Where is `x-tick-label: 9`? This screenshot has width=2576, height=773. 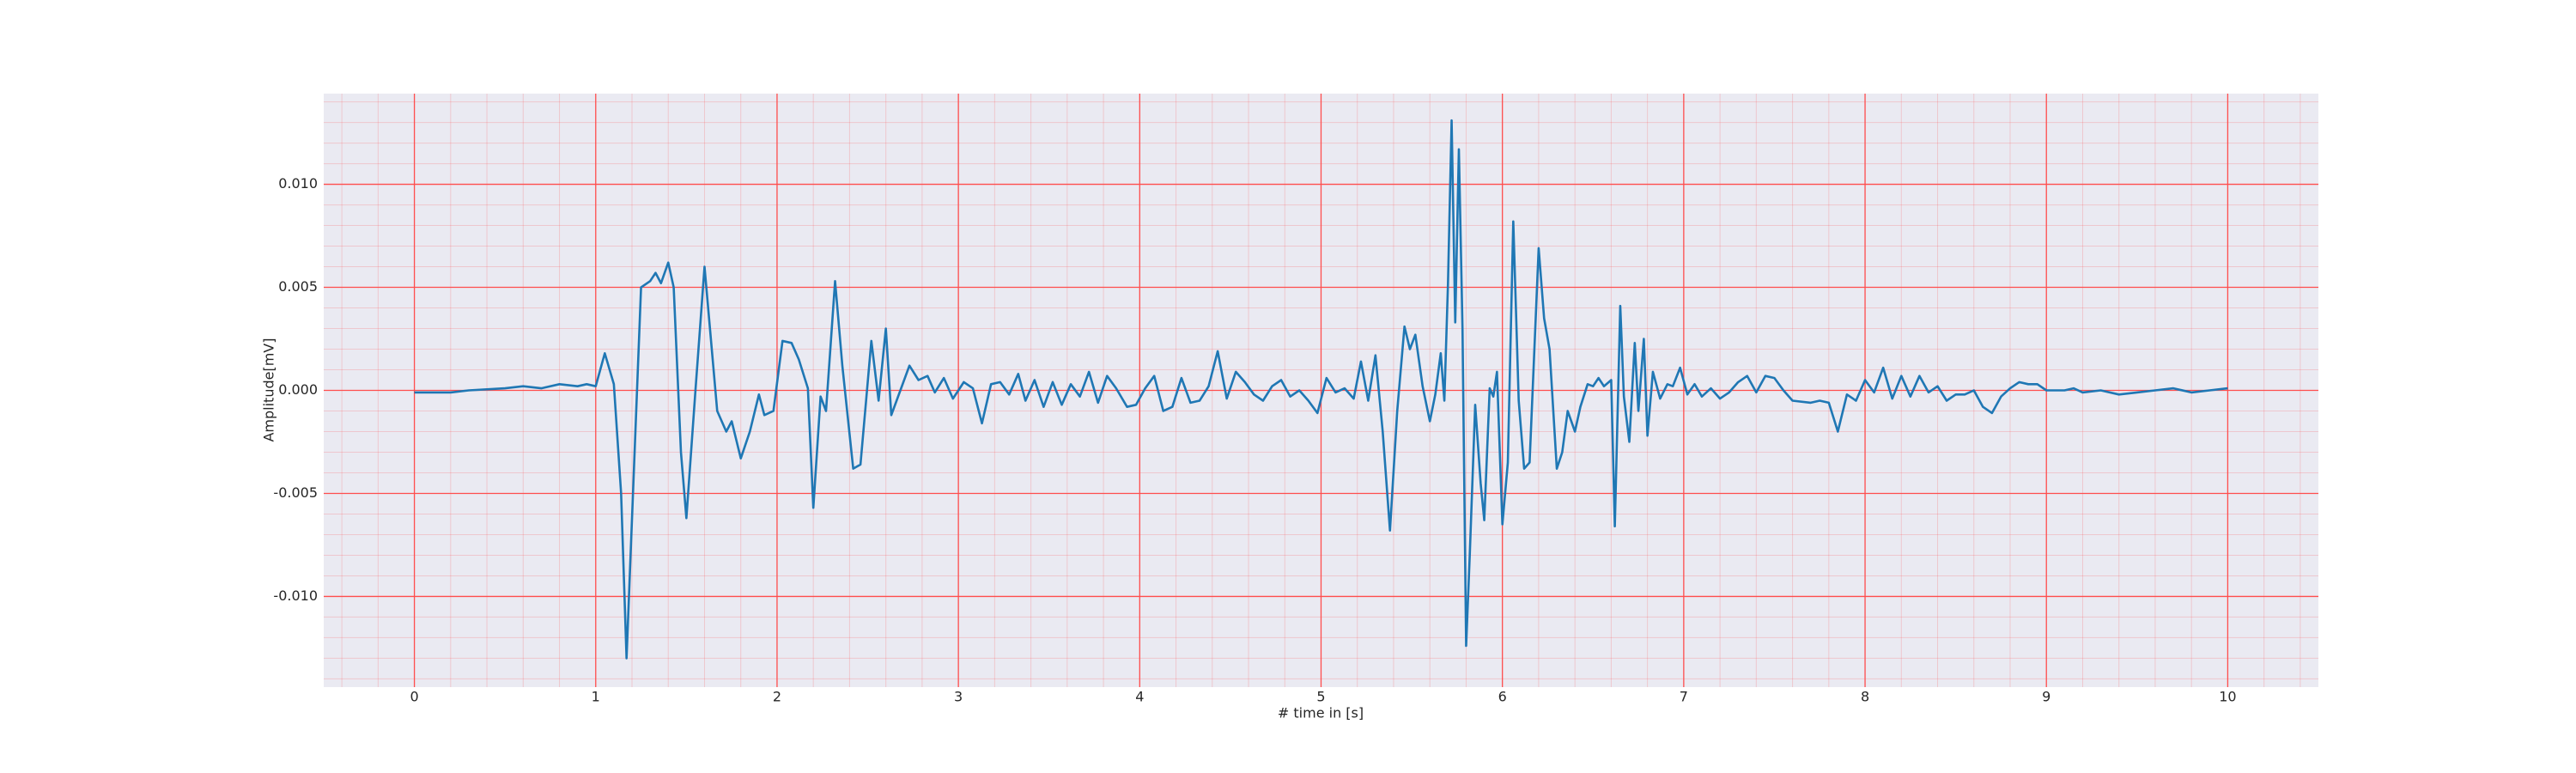
x-tick-label: 9 is located at coordinates (2046, 697).